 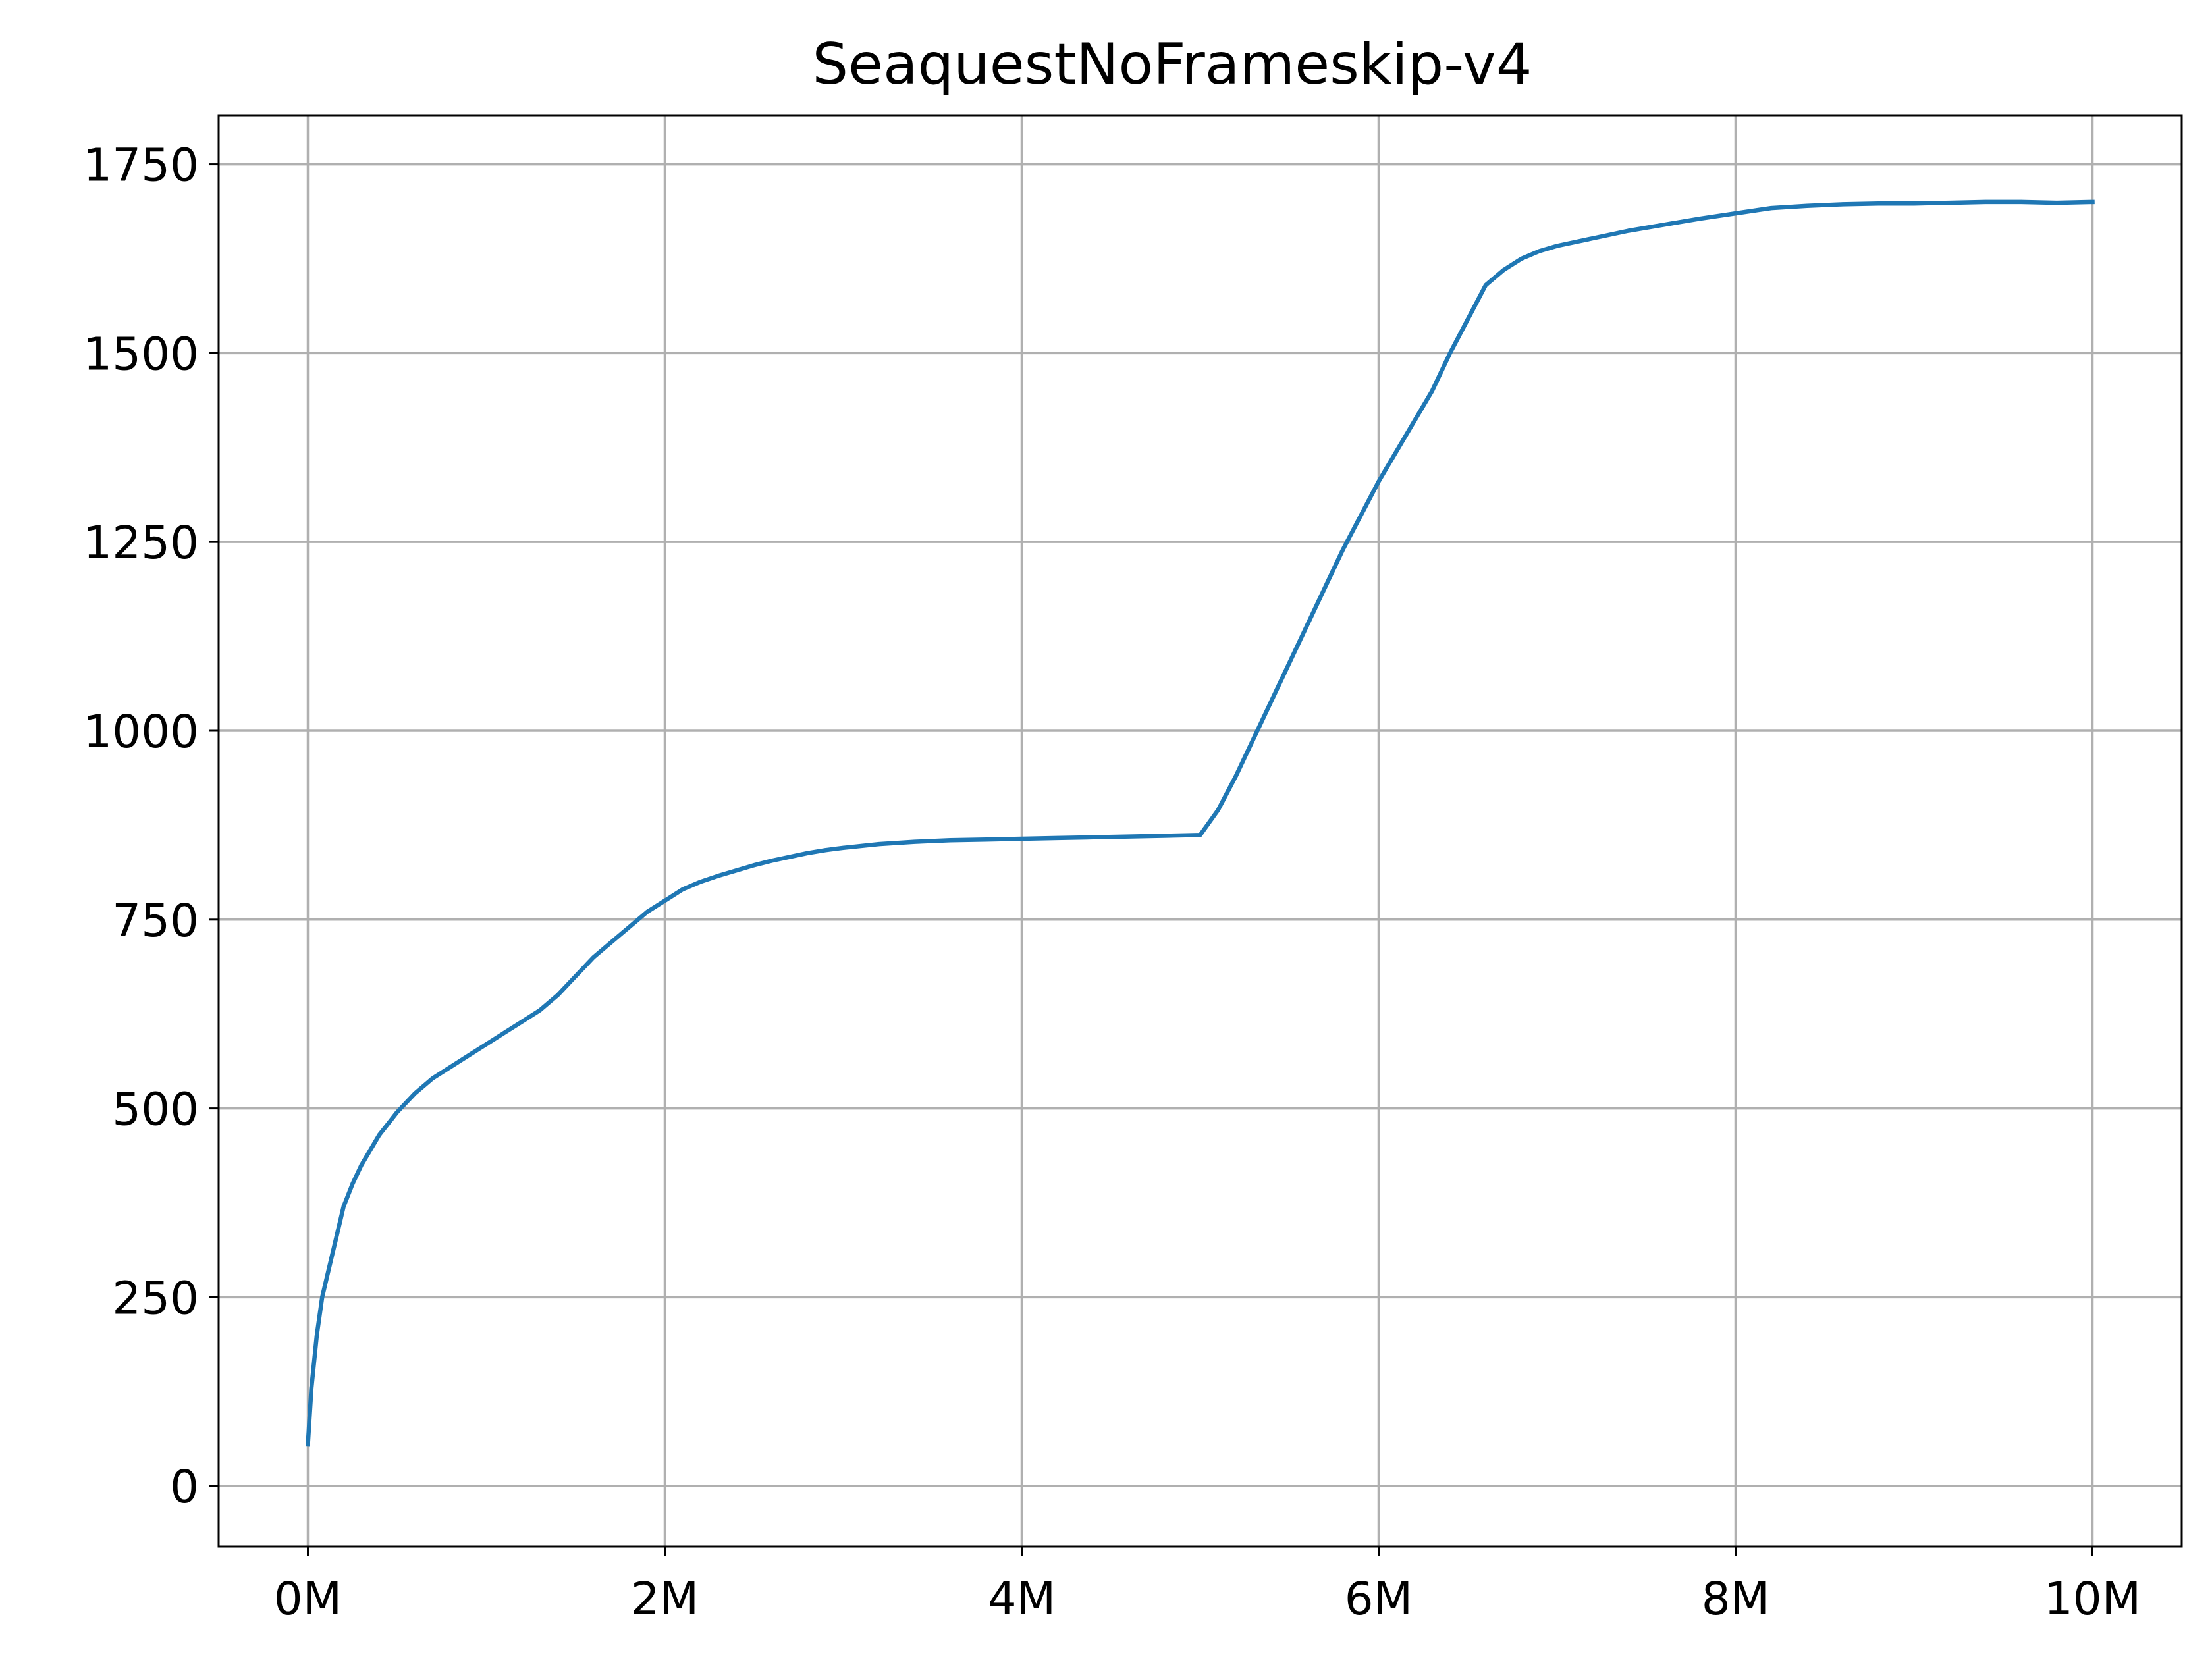 What do you see at coordinates (185, 1487) in the screenshot?
I see `y-tick-label: 0` at bounding box center [185, 1487].